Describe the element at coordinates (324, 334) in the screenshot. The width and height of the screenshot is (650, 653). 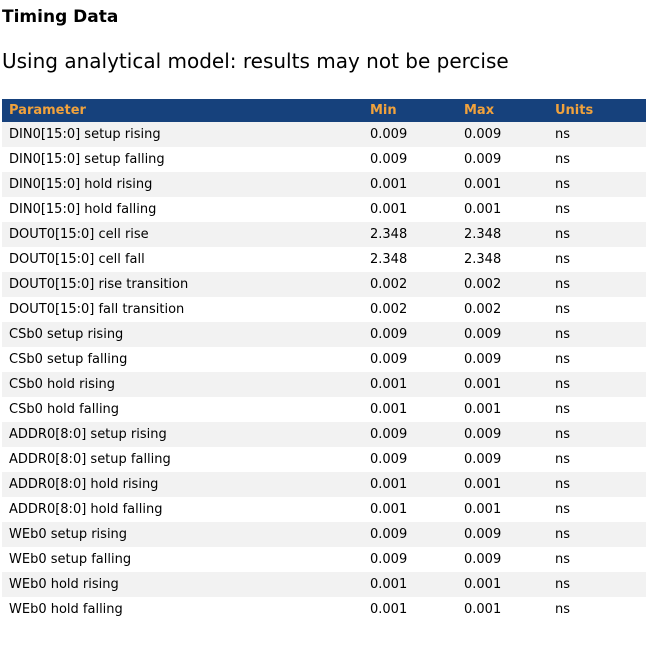
I see `table-row: CSb0 setup rising 0.009 0.009 ns` at that location.